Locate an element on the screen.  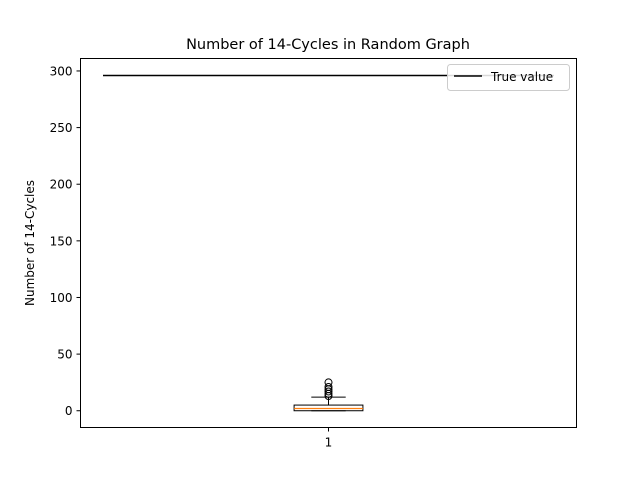
y-tick-label: 150 is located at coordinates (61, 241).